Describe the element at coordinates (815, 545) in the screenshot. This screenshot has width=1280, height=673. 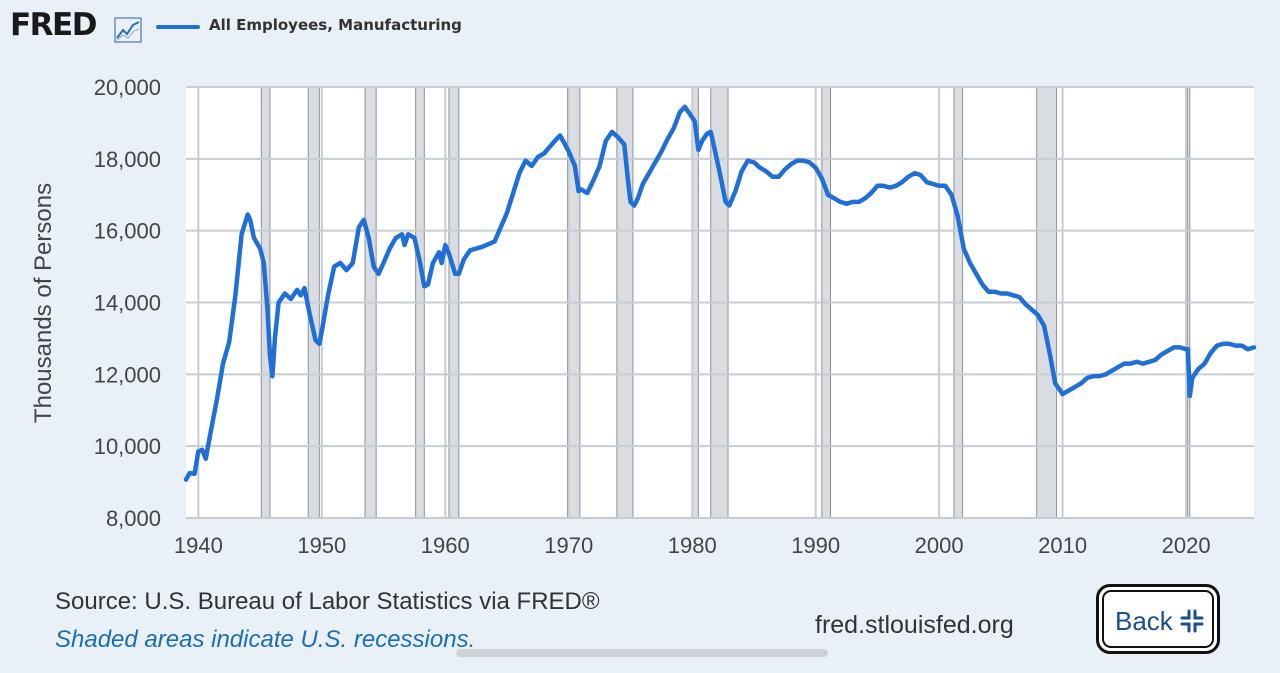
I see `x-tick-label: 1990` at that location.